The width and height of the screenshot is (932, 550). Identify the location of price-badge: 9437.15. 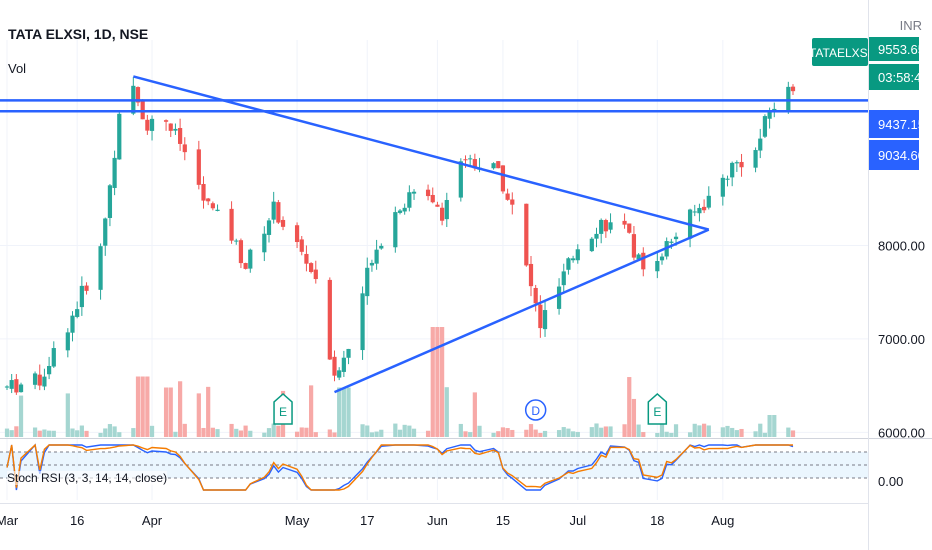
(897, 124).